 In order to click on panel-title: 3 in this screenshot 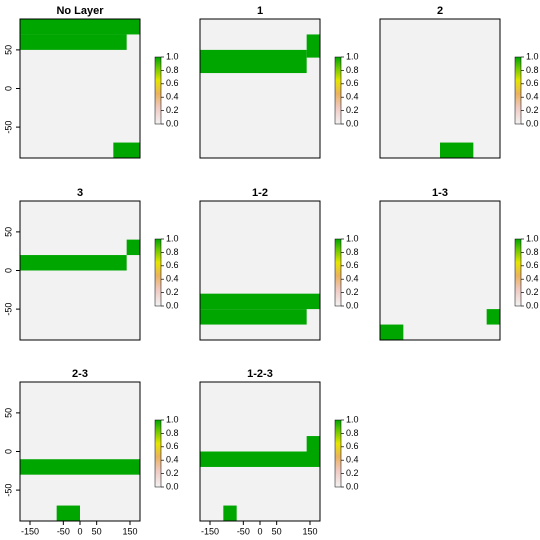, I will do `click(80, 193)`.